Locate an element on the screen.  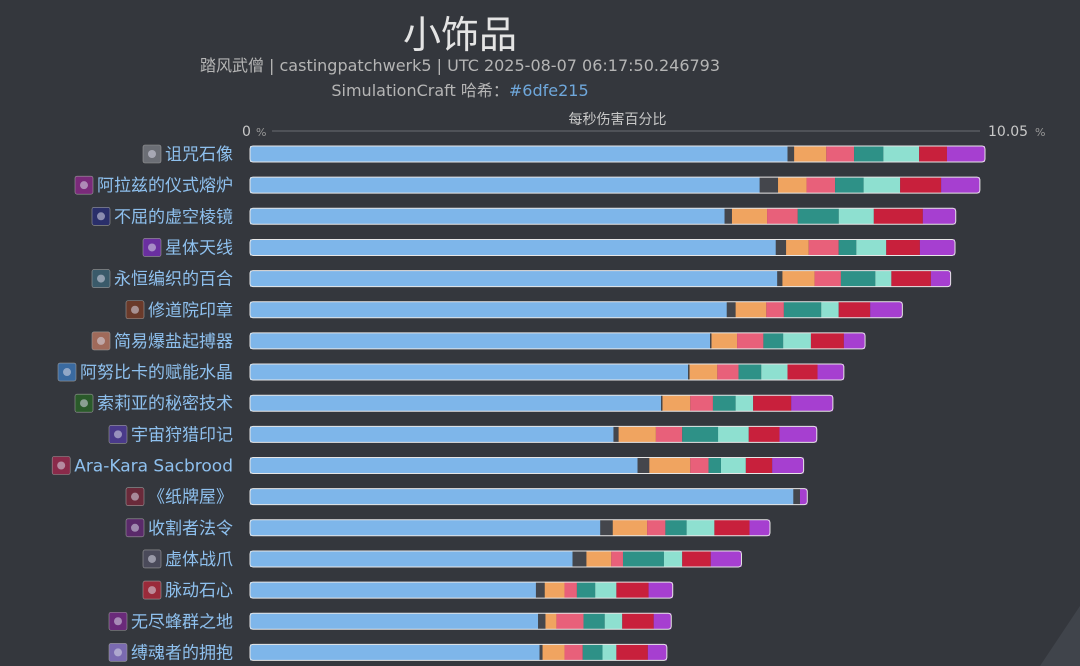
chart-subtitle-hash-line: SimulationCraft 哈希：#6dfe215 is located at coordinates (460, 89).